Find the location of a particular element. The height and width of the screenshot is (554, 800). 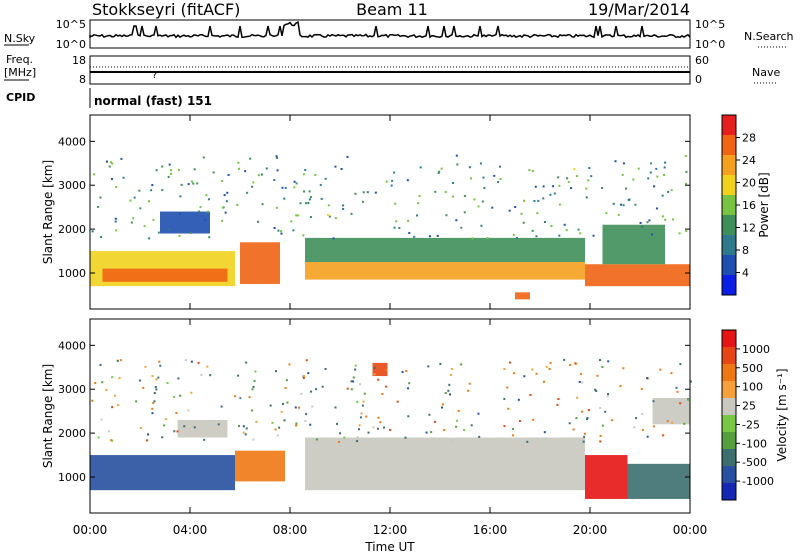

colorbar-tick-label: 12 is located at coordinates (749, 228).